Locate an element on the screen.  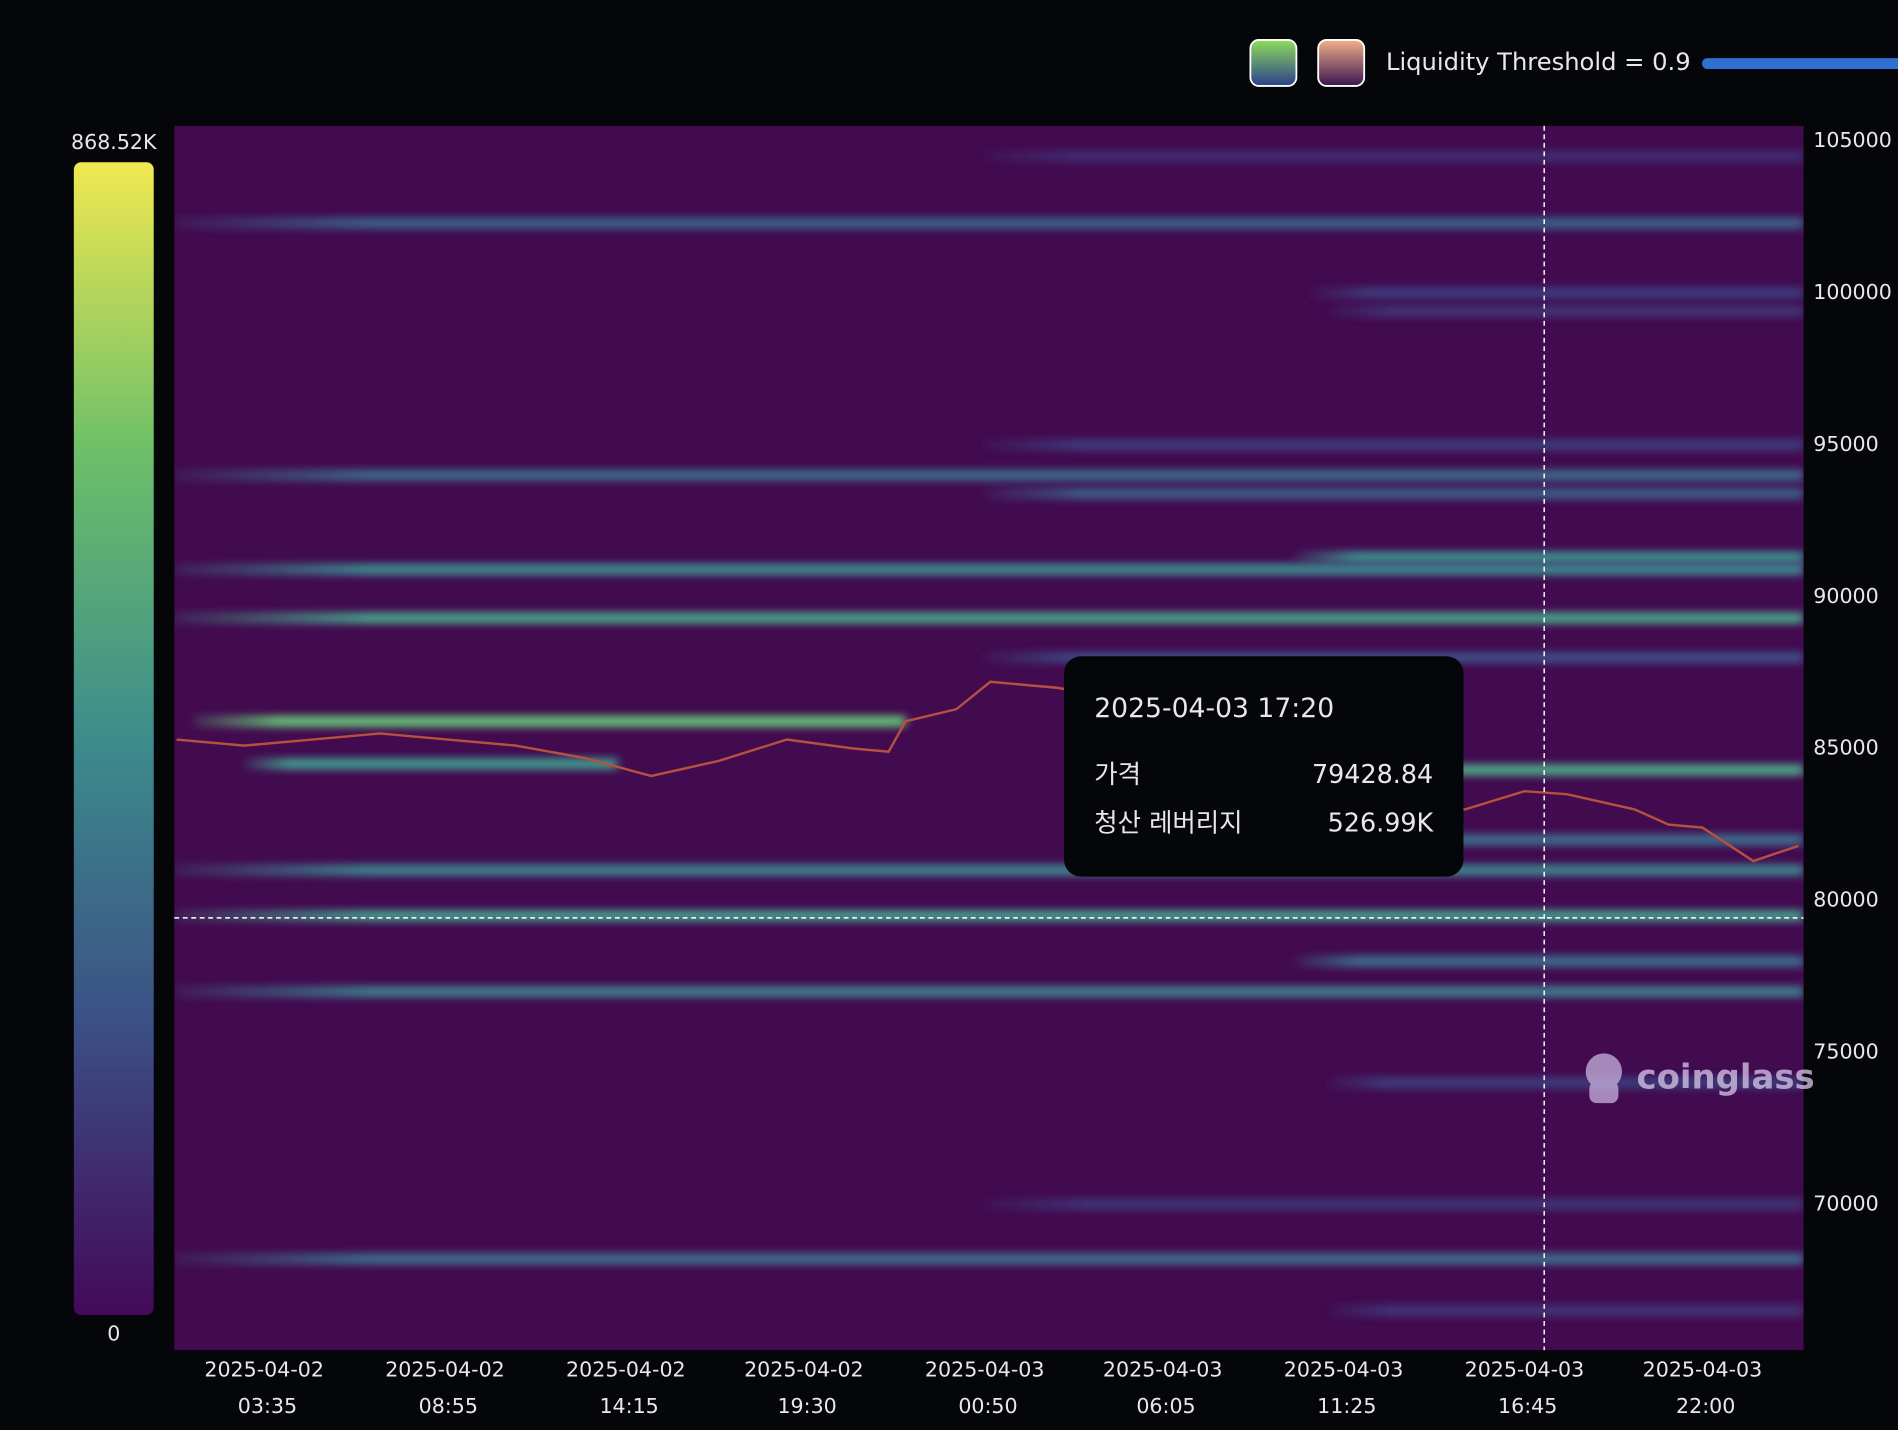
tooltip-box is located at coordinates (1263, 766).